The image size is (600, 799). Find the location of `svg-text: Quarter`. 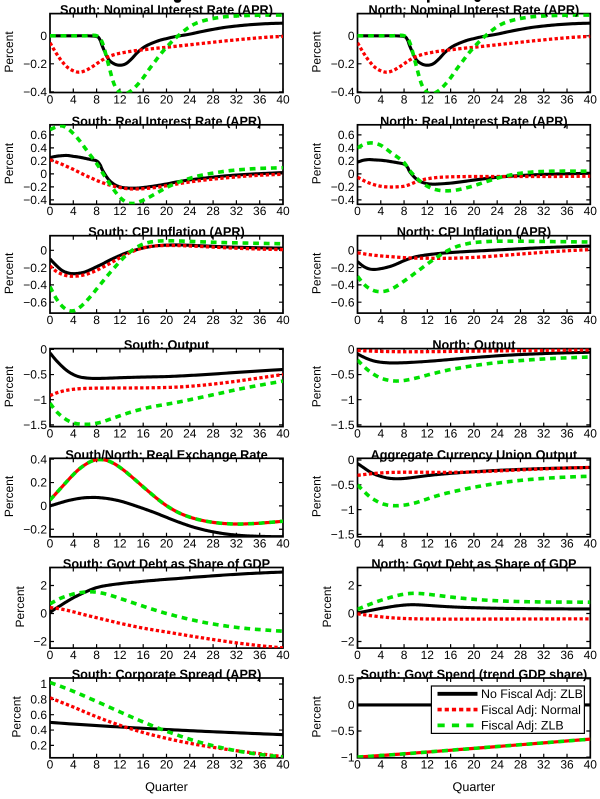

svg-text: Quarter is located at coordinates (166, 787).